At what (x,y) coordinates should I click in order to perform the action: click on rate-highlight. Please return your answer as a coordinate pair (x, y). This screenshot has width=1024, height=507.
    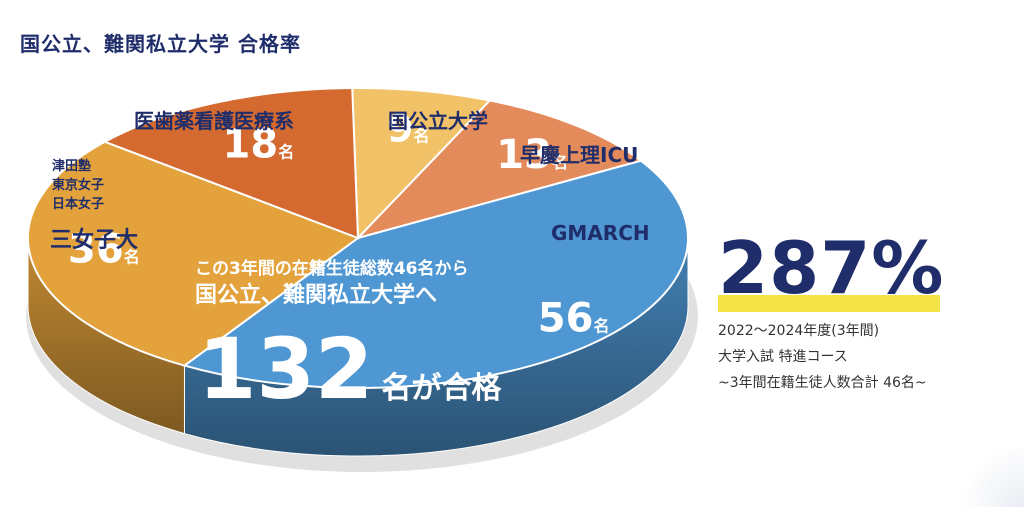
    Looking at the image, I should click on (829, 303).